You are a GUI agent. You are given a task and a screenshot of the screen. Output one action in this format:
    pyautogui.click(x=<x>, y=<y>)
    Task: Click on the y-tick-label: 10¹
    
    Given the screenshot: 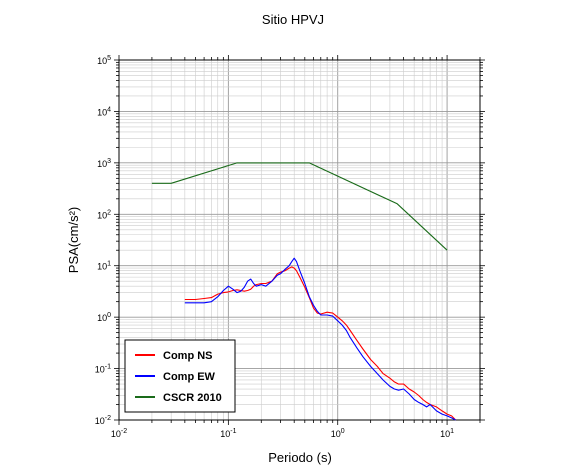 What is the action you would take?
    pyautogui.click(x=104, y=266)
    